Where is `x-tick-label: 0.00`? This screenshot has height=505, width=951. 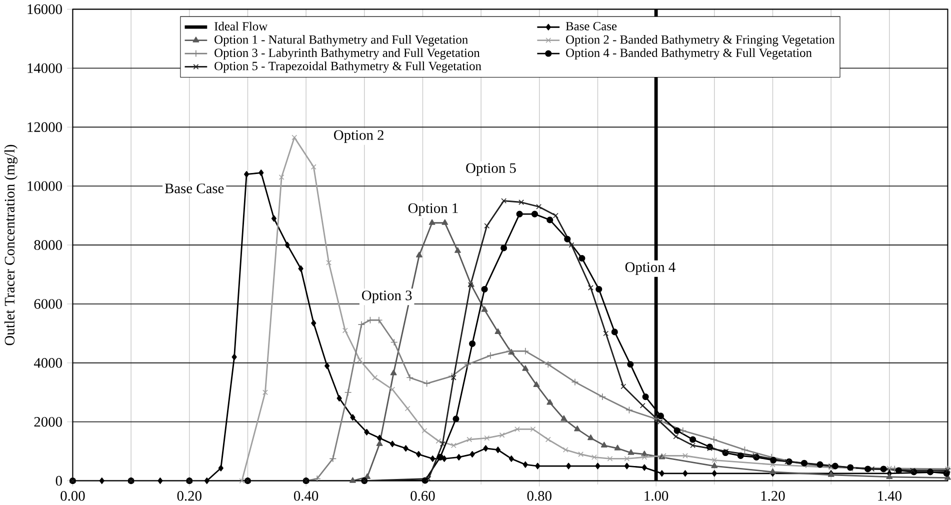
x-tick-label: 0.00 is located at coordinates (72, 495).